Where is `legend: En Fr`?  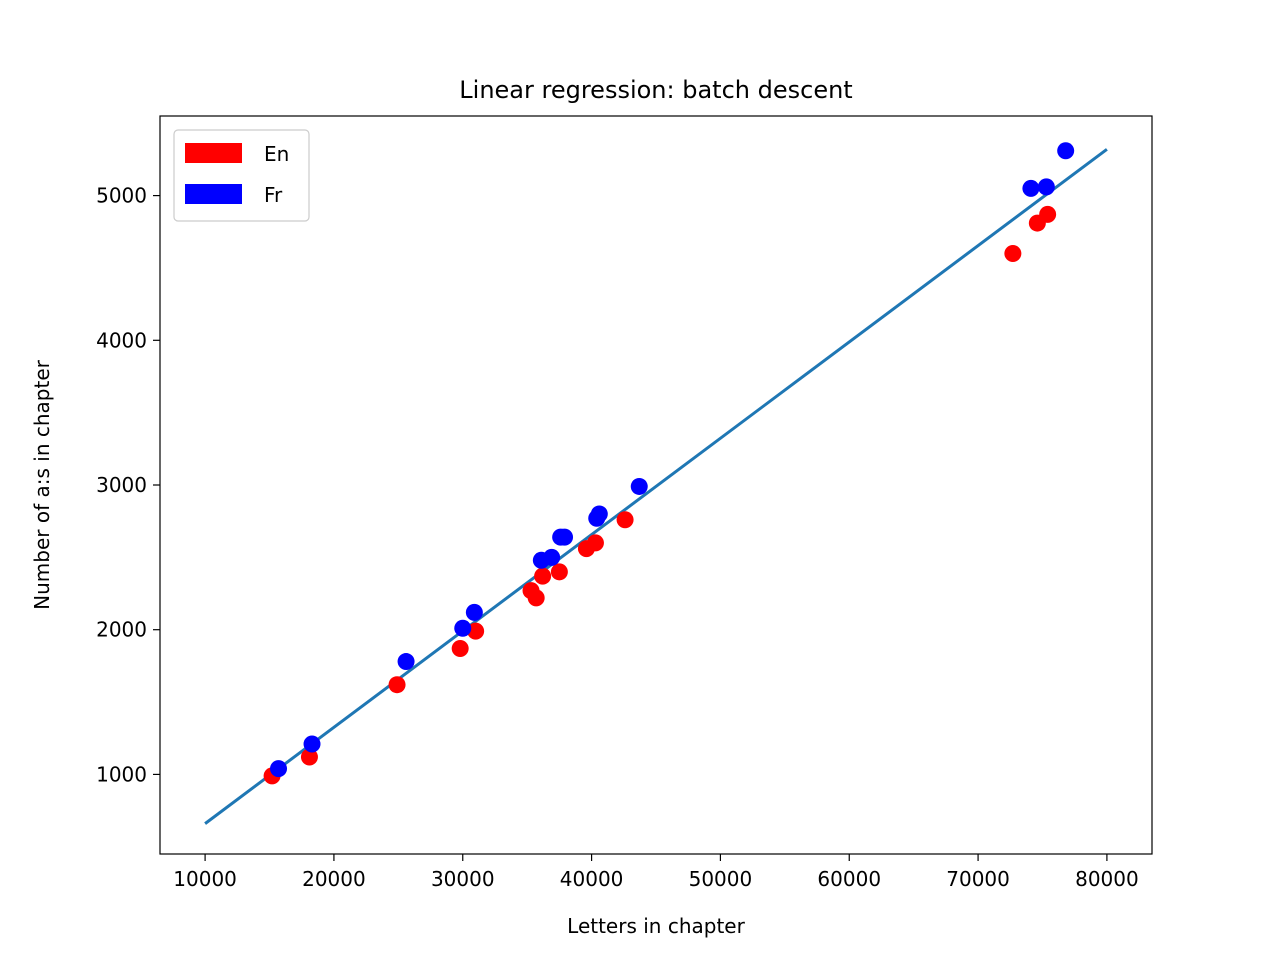
legend: En Fr is located at coordinates (241, 175).